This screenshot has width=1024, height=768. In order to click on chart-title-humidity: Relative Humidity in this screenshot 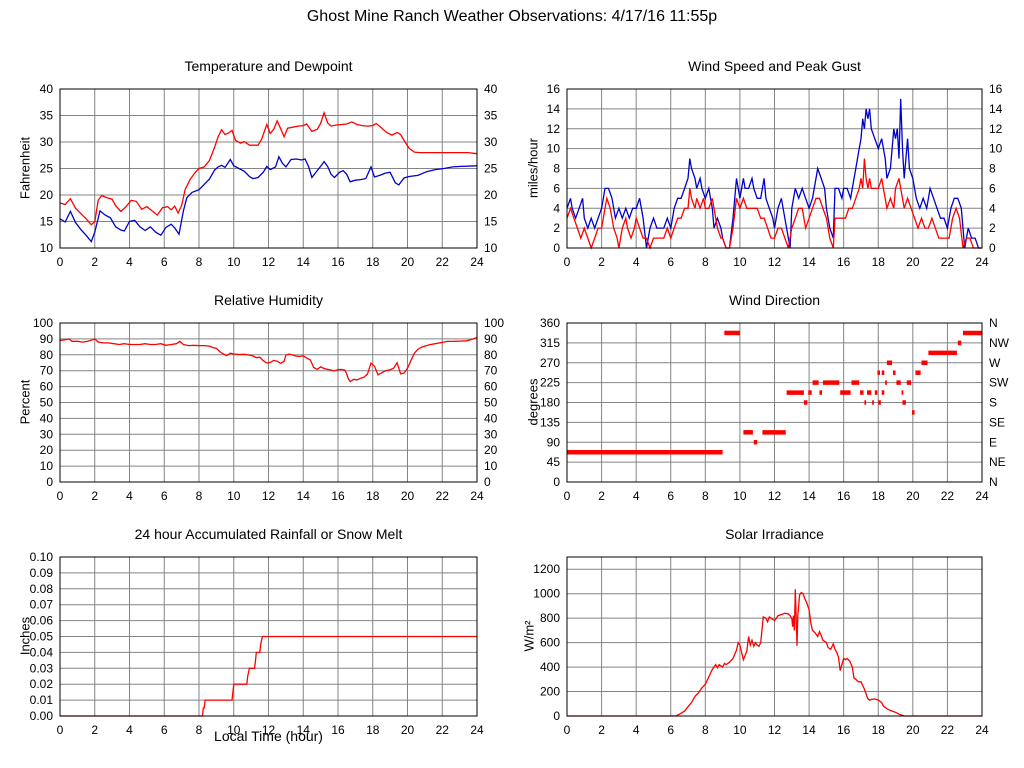, I will do `click(268, 300)`.